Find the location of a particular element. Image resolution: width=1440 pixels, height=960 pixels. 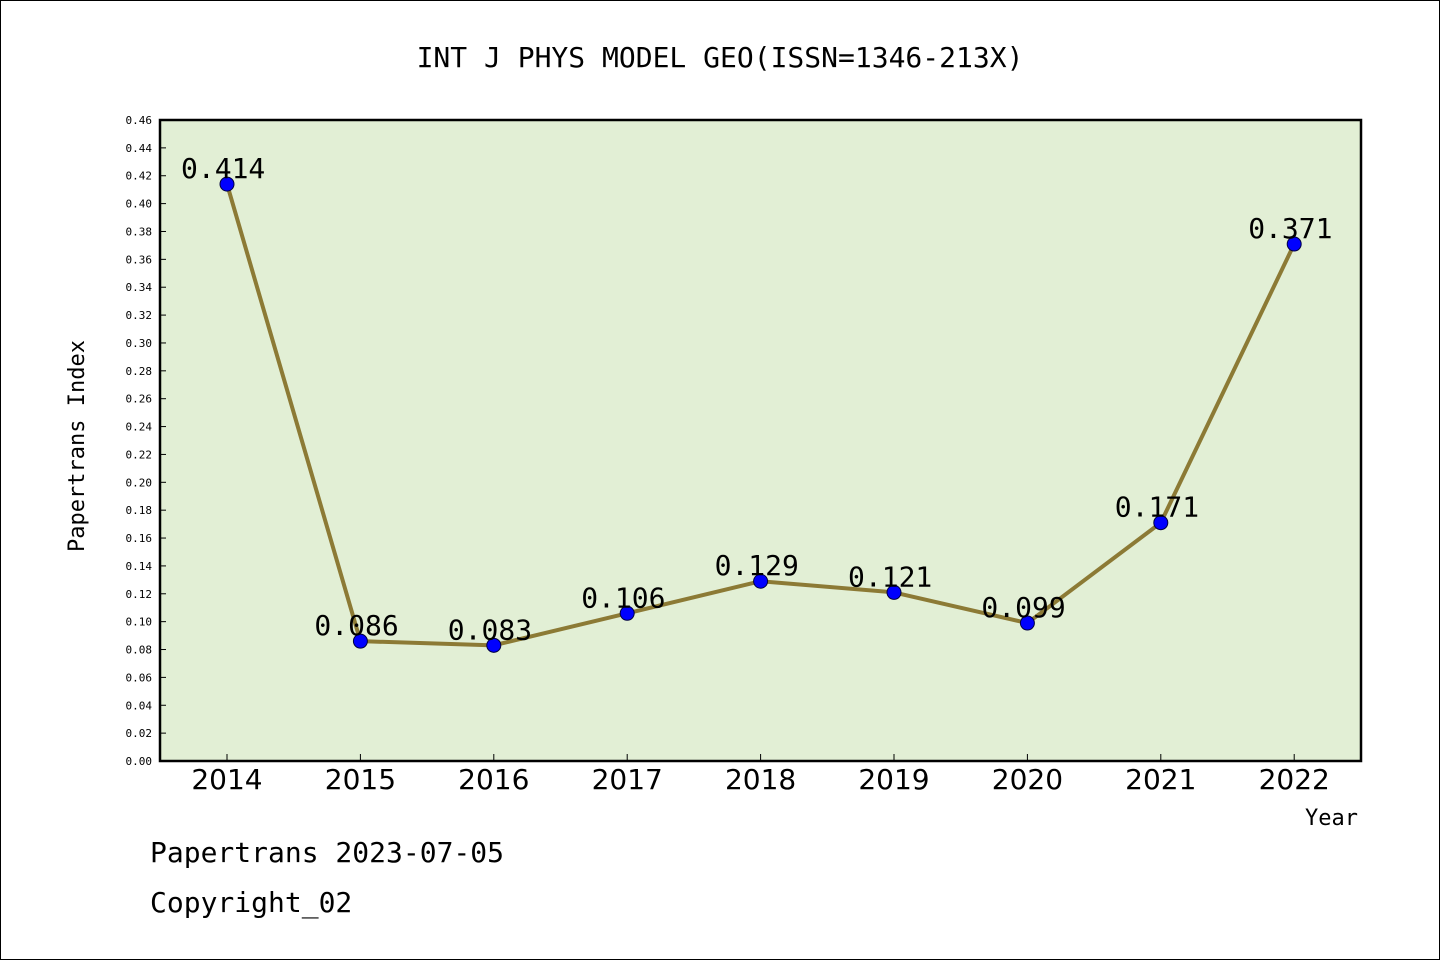

x-tick-label: 2022 is located at coordinates (1294, 779).